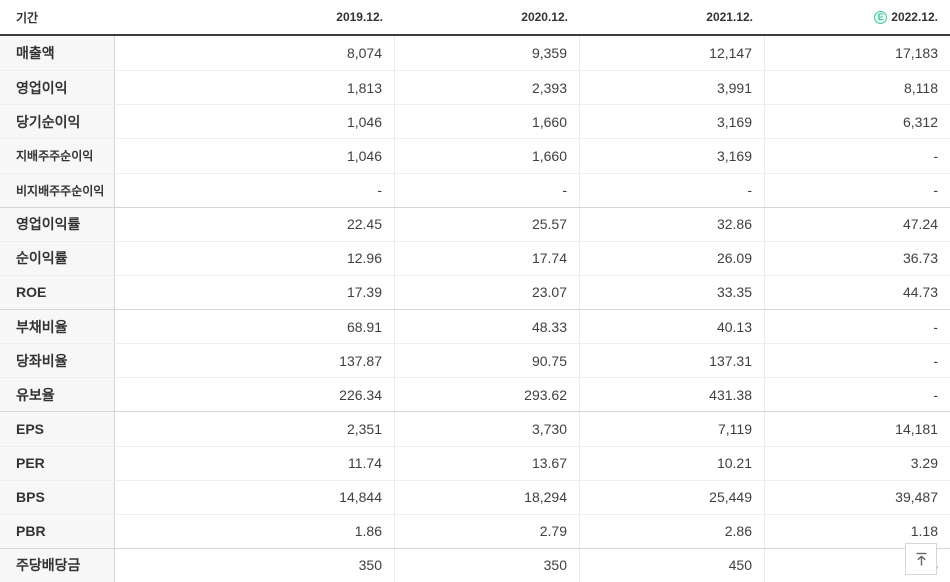 The image size is (950, 582). Describe the element at coordinates (57, 53) in the screenshot. I see `row-label: 매출액` at that location.